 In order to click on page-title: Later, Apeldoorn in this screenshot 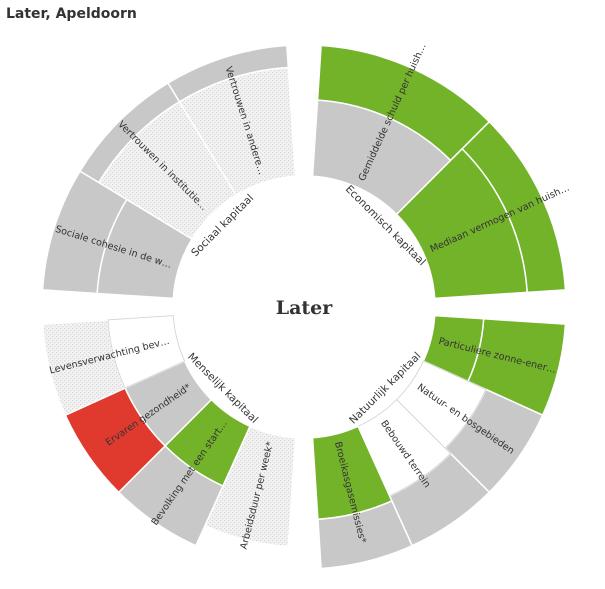, I will do `click(71, 14)`.